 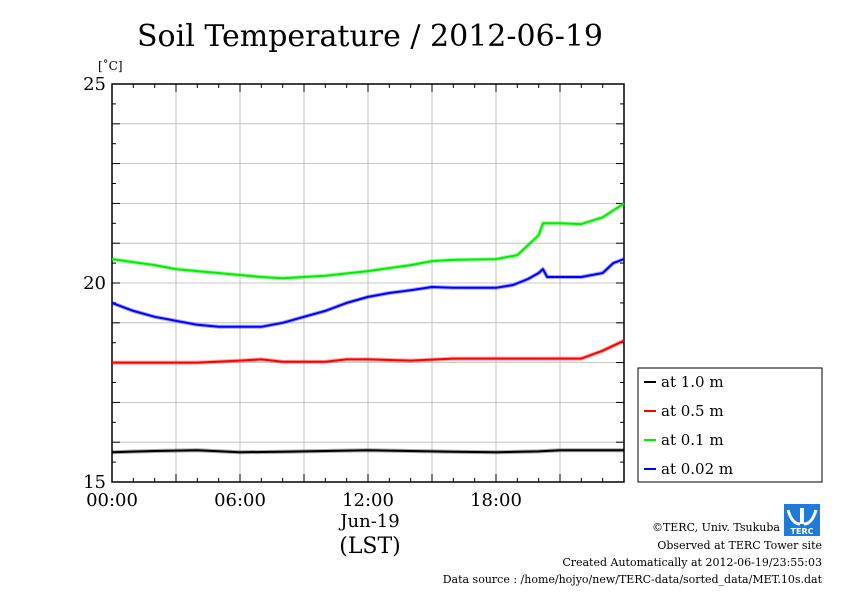 I want to click on legend-label-3: at 0.02 m, so click(x=697, y=469).